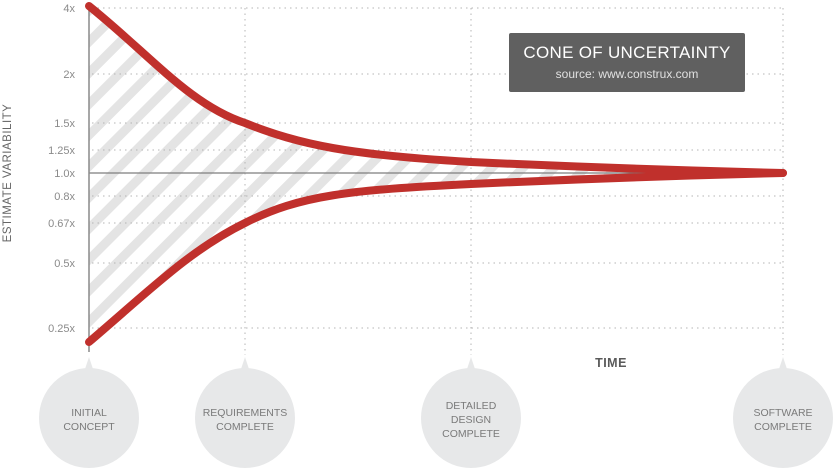  Describe the element at coordinates (61, 329) in the screenshot. I see `svg-text: 0.25x` at that location.